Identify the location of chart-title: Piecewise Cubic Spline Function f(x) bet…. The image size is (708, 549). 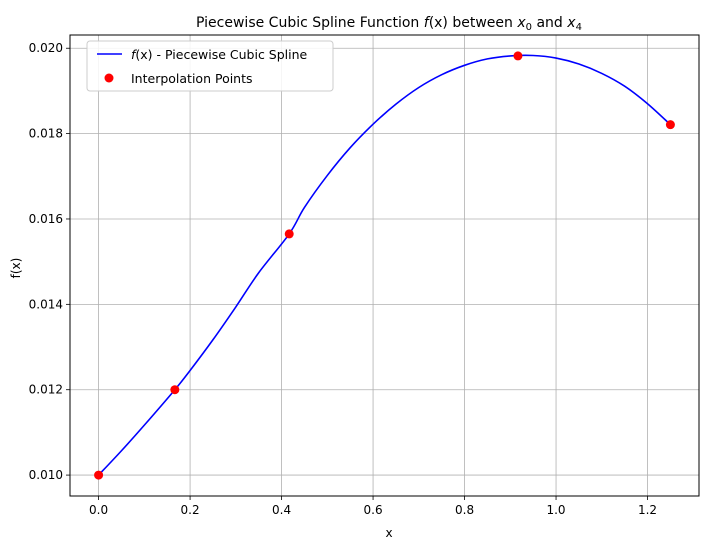
(389, 24).